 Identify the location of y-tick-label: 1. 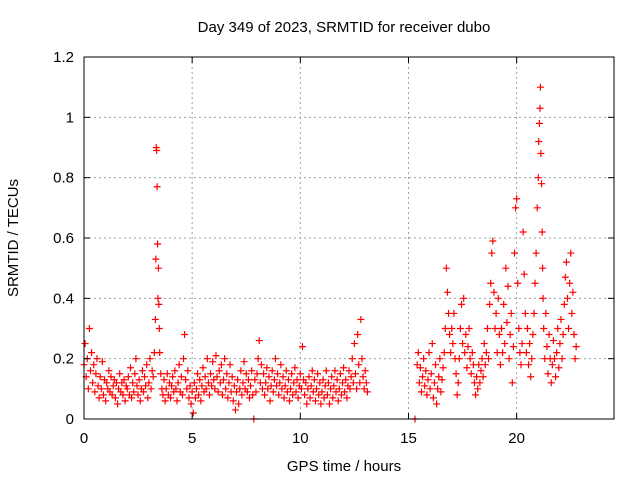
(70, 117).